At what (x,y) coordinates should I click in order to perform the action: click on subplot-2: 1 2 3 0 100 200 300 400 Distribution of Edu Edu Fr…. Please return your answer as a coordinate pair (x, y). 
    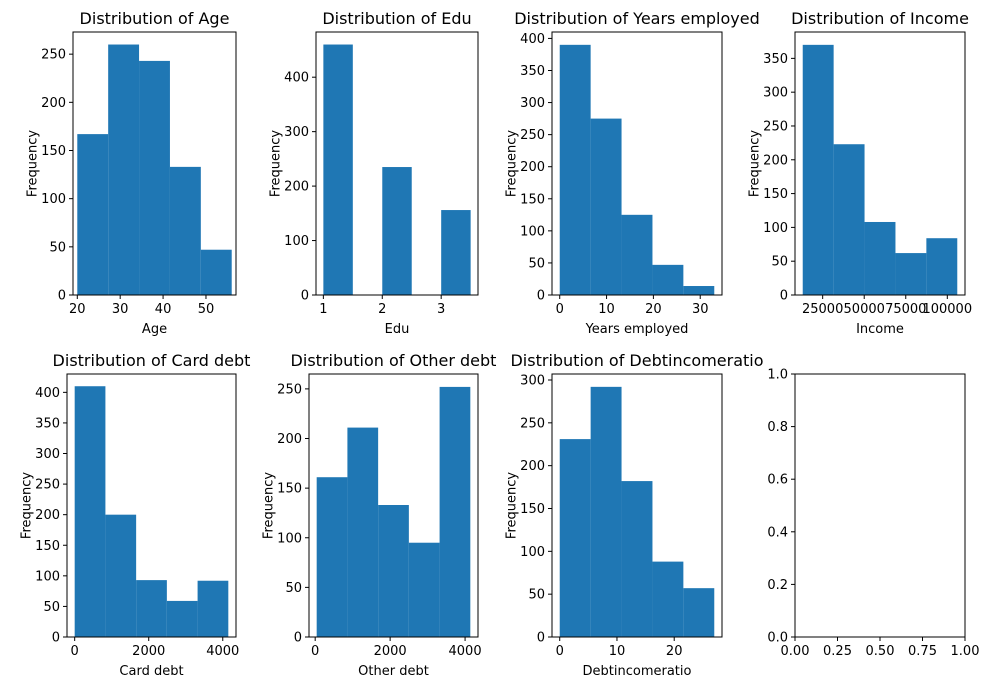
    Looking at the image, I should click on (373, 173).